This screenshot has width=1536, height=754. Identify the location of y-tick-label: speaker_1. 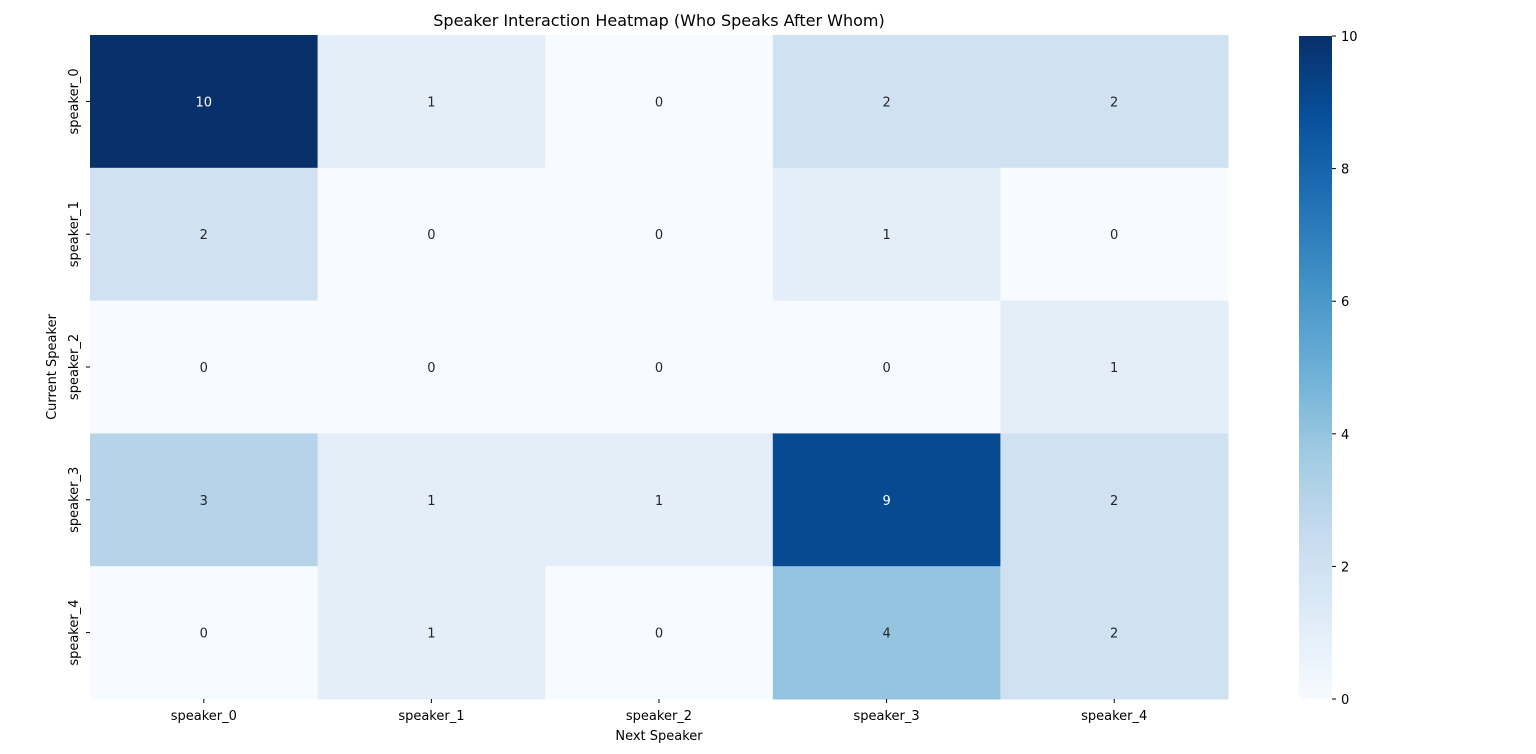
(74, 234).